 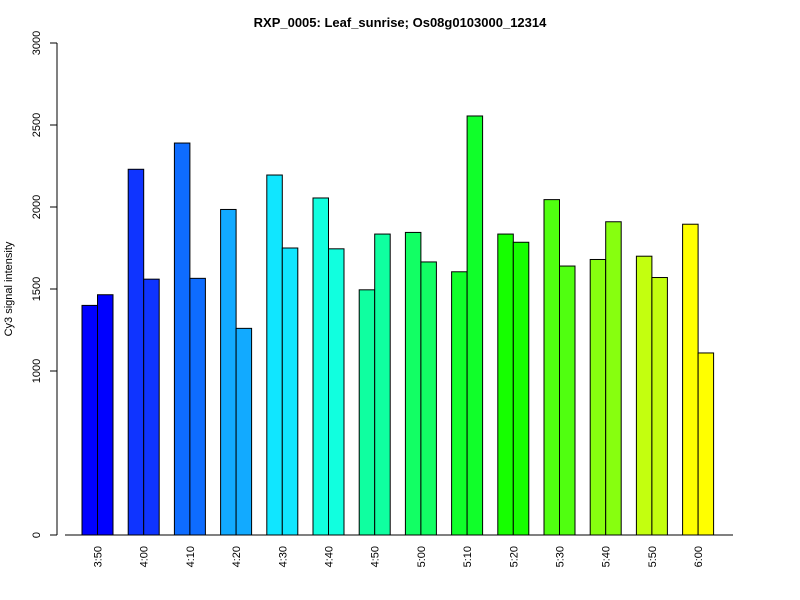 What do you see at coordinates (37, 535) in the screenshot?
I see `y-tick-label: 0` at bounding box center [37, 535].